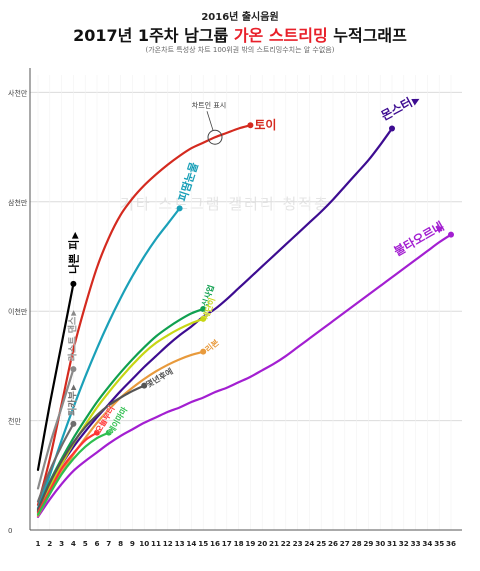  Describe the element at coordinates (108, 543) in the screenshot. I see `x-tick-label-7: 7` at that location.